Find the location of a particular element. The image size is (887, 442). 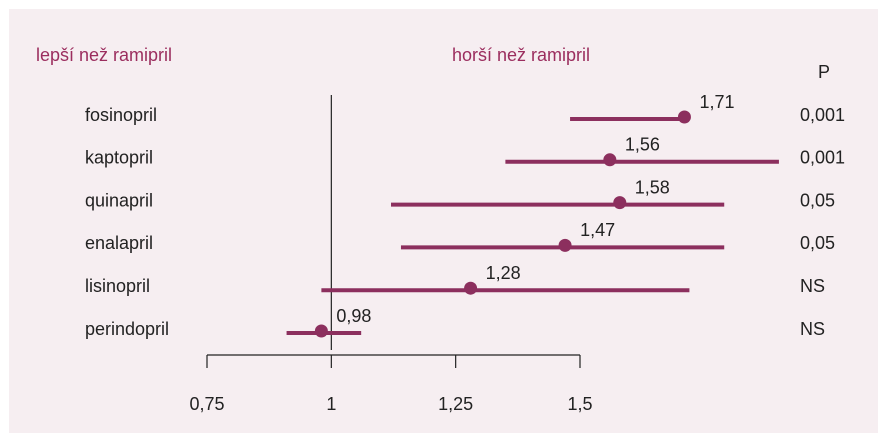

row-label: perindopril is located at coordinates (127, 329).